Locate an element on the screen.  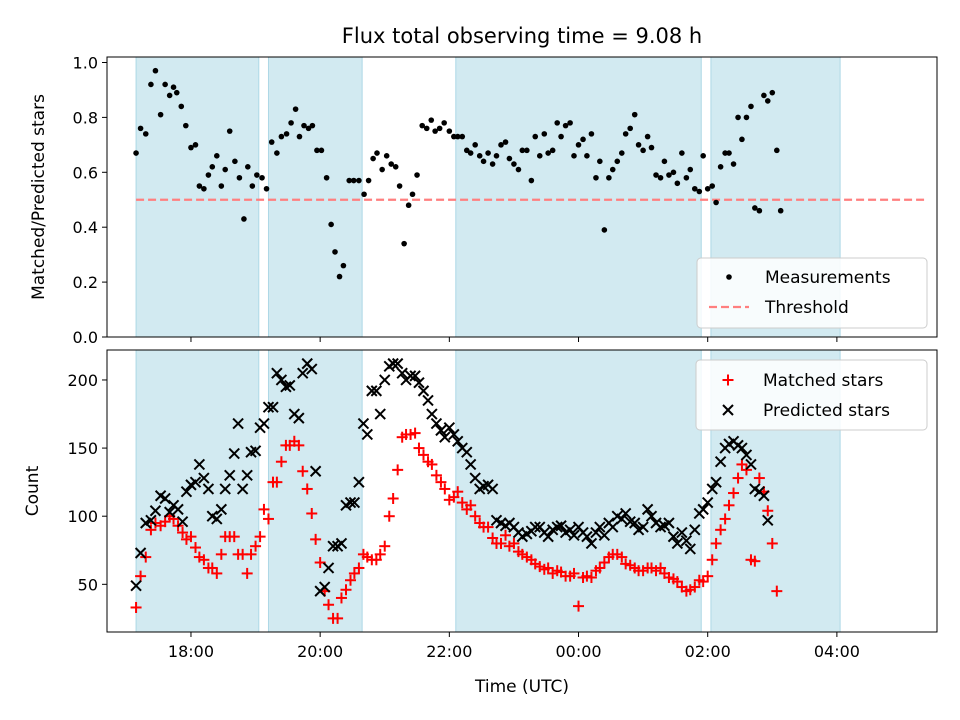
bottom-y-tick-label: 50 is located at coordinates (88, 584).